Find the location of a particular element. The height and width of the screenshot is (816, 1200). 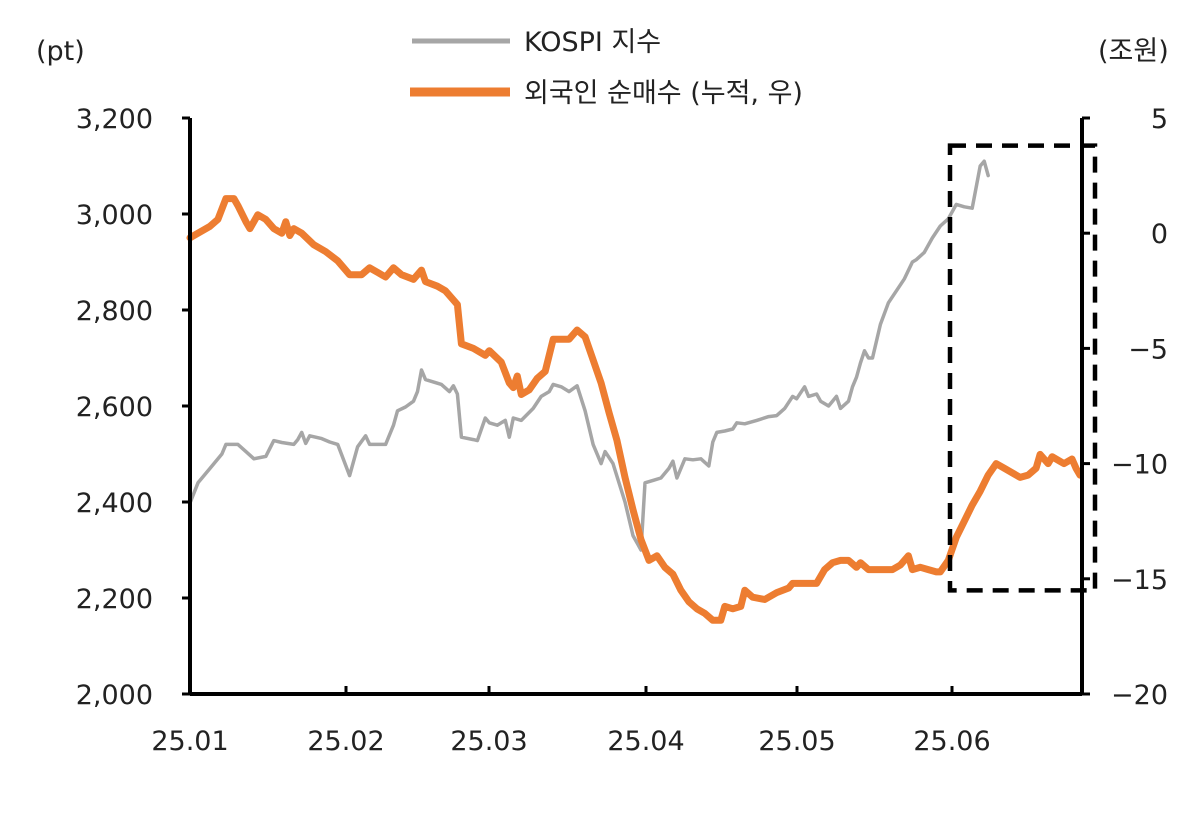

left-axis-tick-label: 2,400 is located at coordinates (114, 503).